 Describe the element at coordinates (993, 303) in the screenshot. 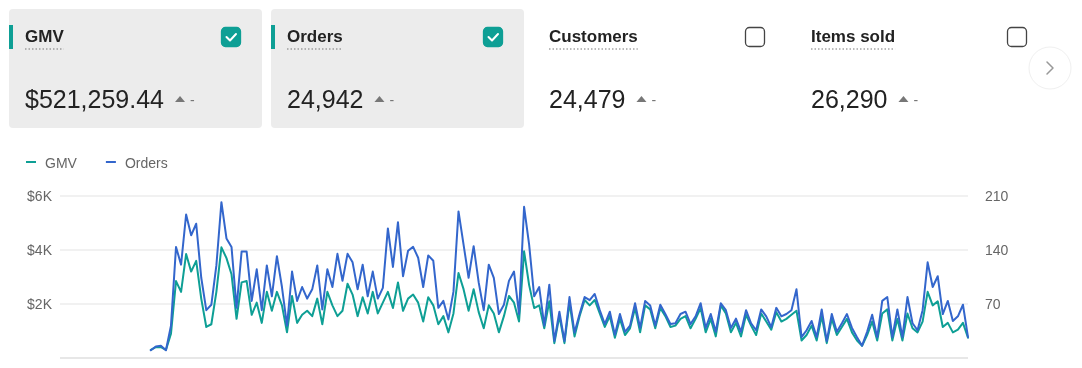

I see `y2-tick-label: 70` at that location.